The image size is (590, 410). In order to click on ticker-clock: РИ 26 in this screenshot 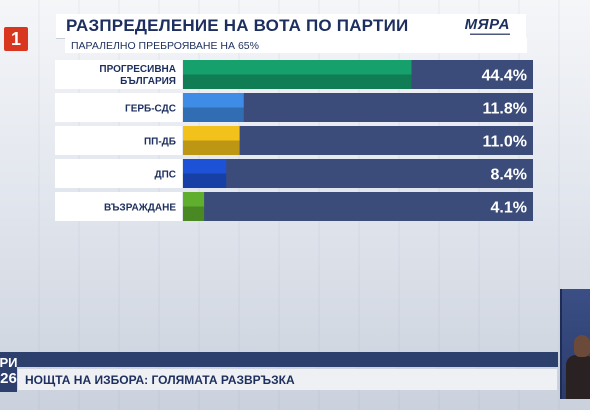, I will do `click(9, 372)`.